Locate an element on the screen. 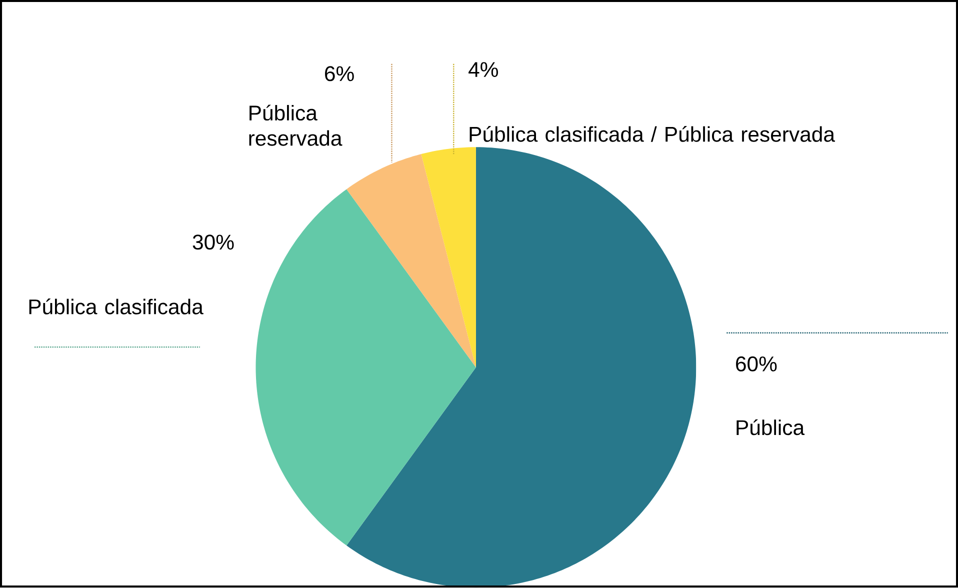 Image resolution: width=958 pixels, height=588 pixels. data-label: 6% is located at coordinates (339, 74).